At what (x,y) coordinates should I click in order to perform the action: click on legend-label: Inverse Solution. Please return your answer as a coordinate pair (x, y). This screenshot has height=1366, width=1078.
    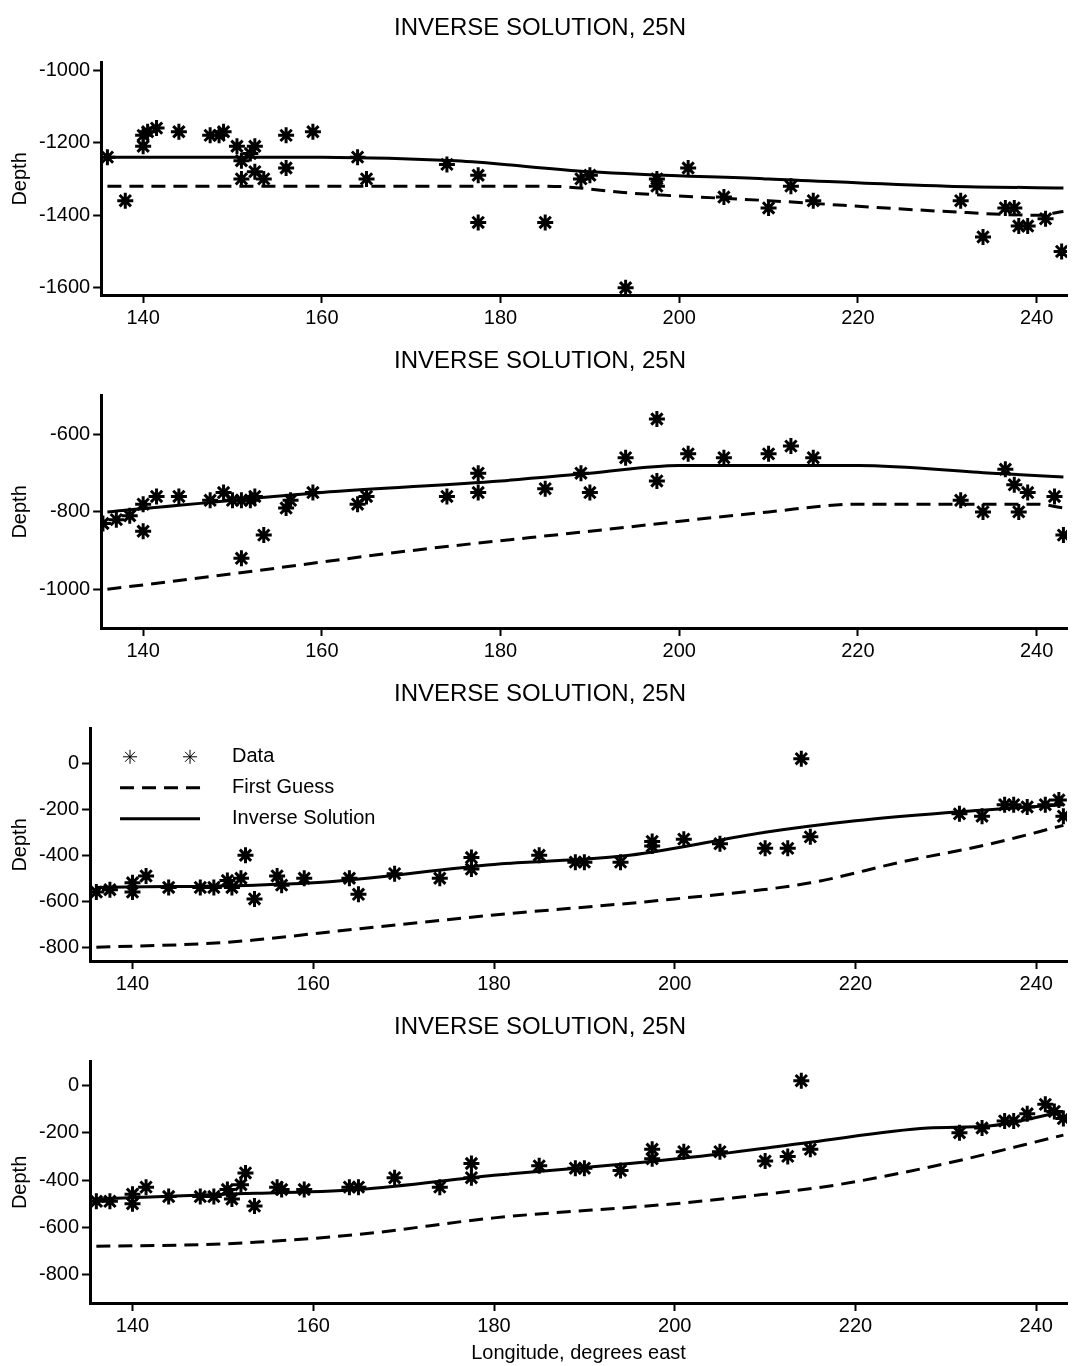
    Looking at the image, I should click on (304, 817).